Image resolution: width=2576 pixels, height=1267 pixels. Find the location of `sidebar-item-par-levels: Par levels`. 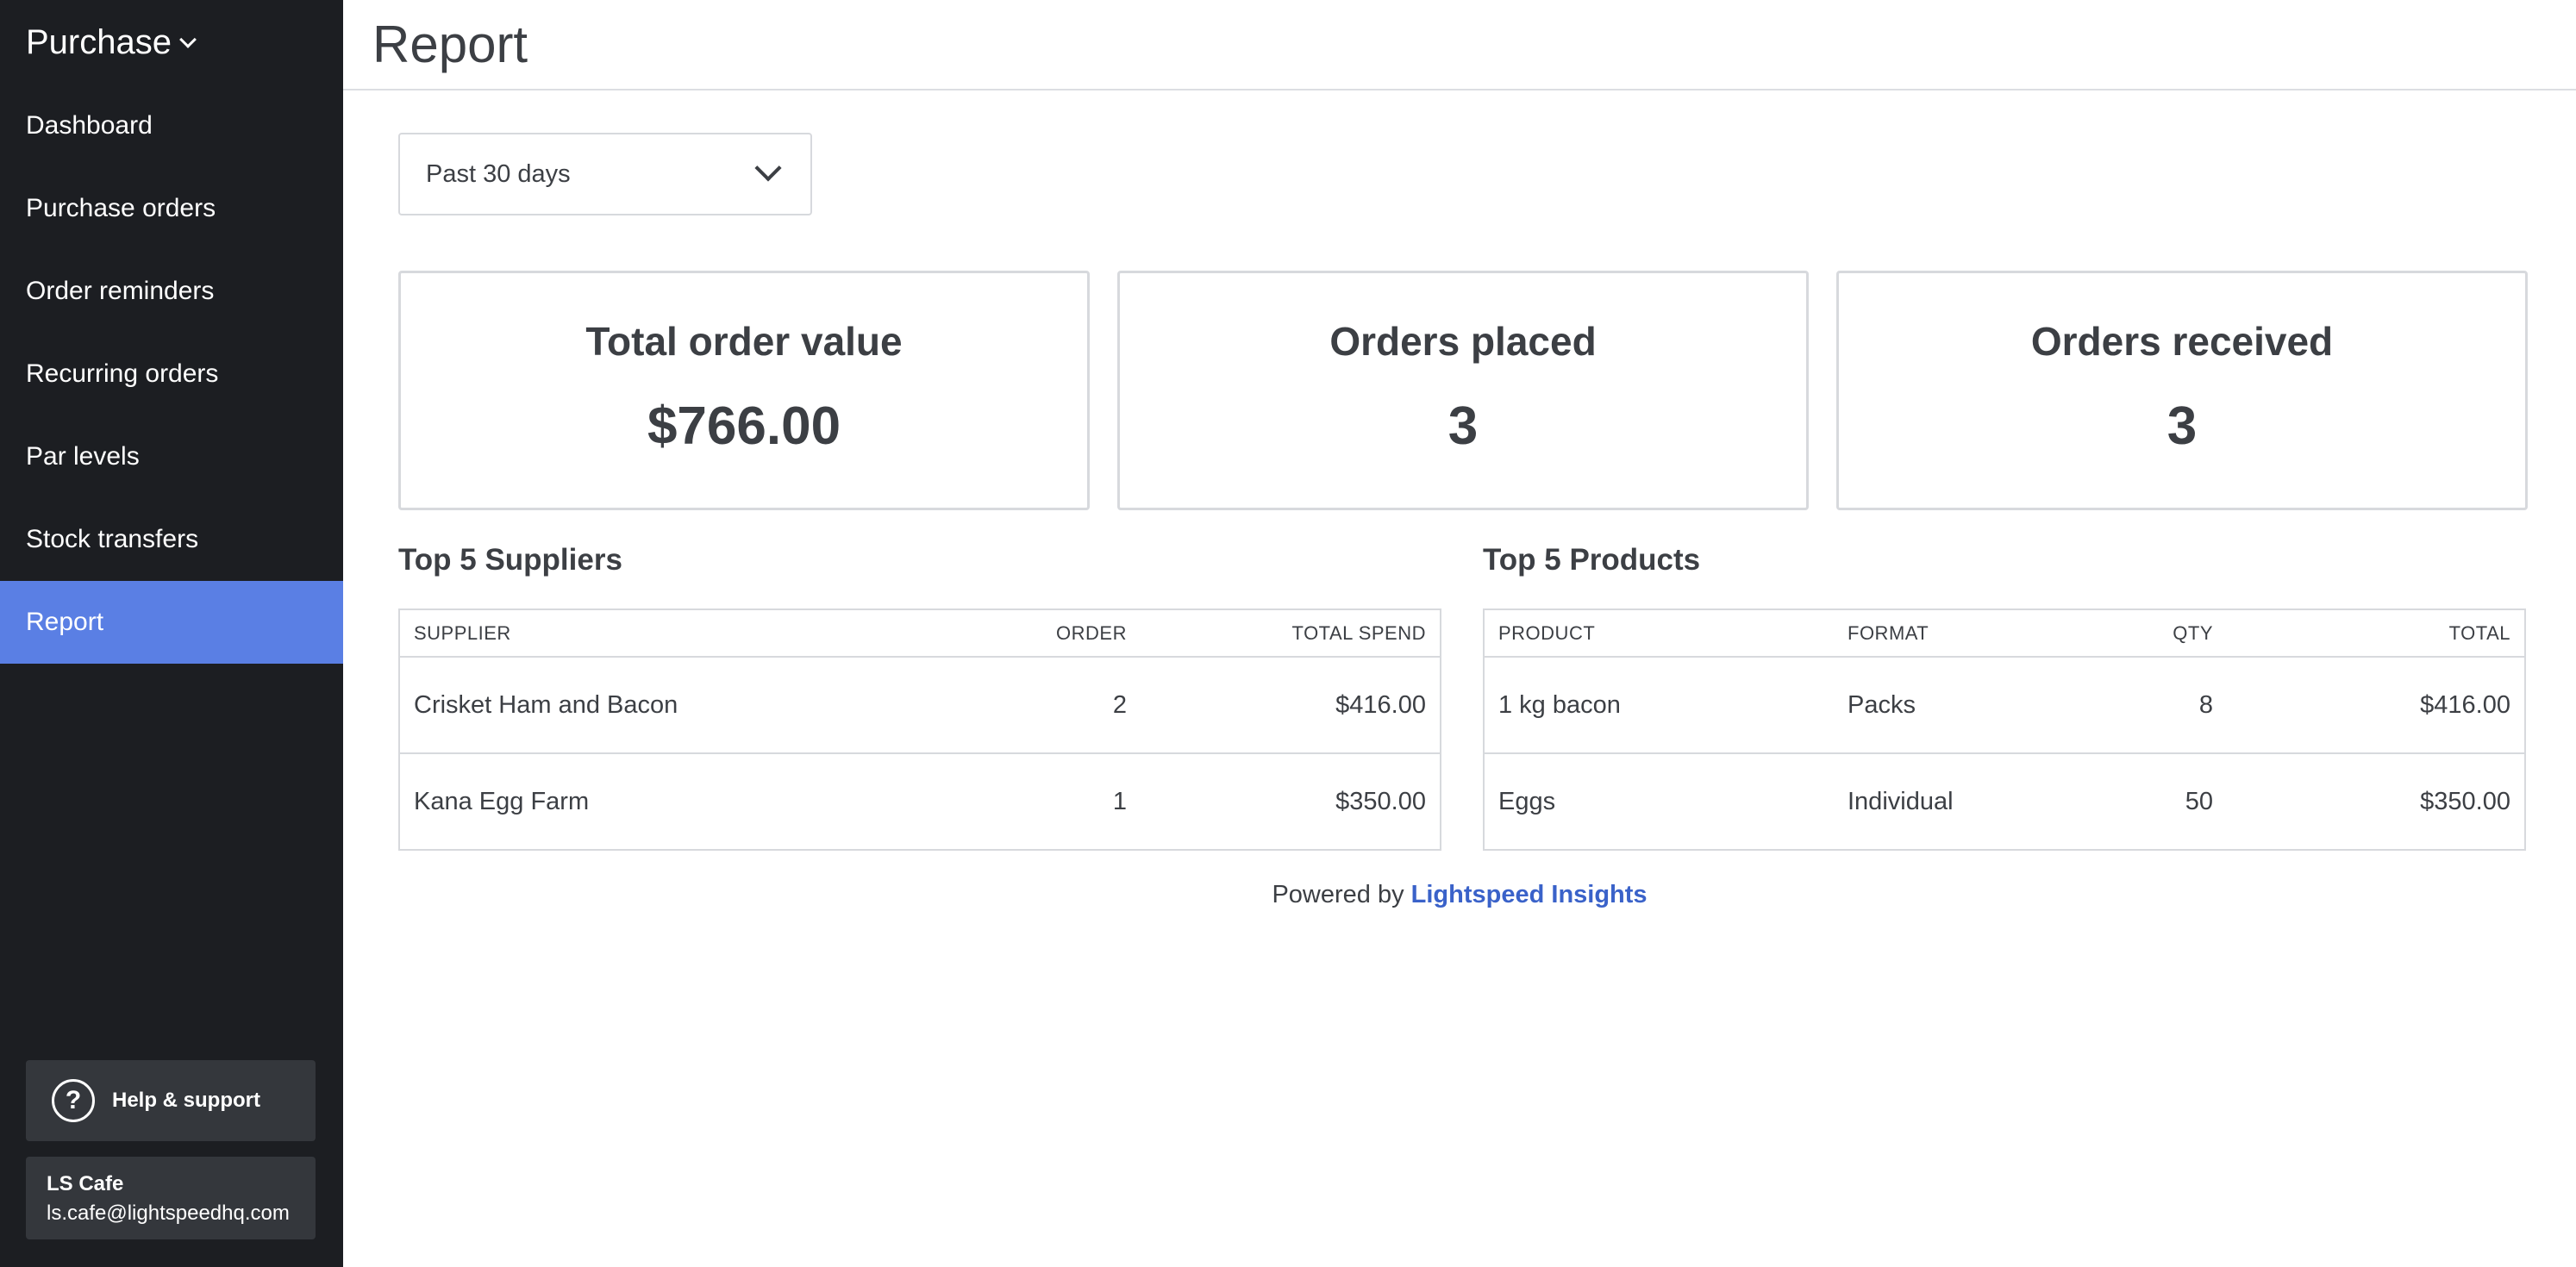

sidebar-item-par-levels: Par levels is located at coordinates (171, 457).